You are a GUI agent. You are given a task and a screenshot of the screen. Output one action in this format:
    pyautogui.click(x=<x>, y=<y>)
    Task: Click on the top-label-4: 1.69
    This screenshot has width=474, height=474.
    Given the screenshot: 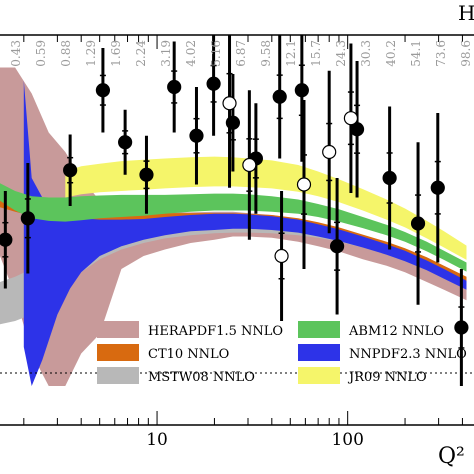 What is the action you would take?
    pyautogui.click(x=116, y=53)
    